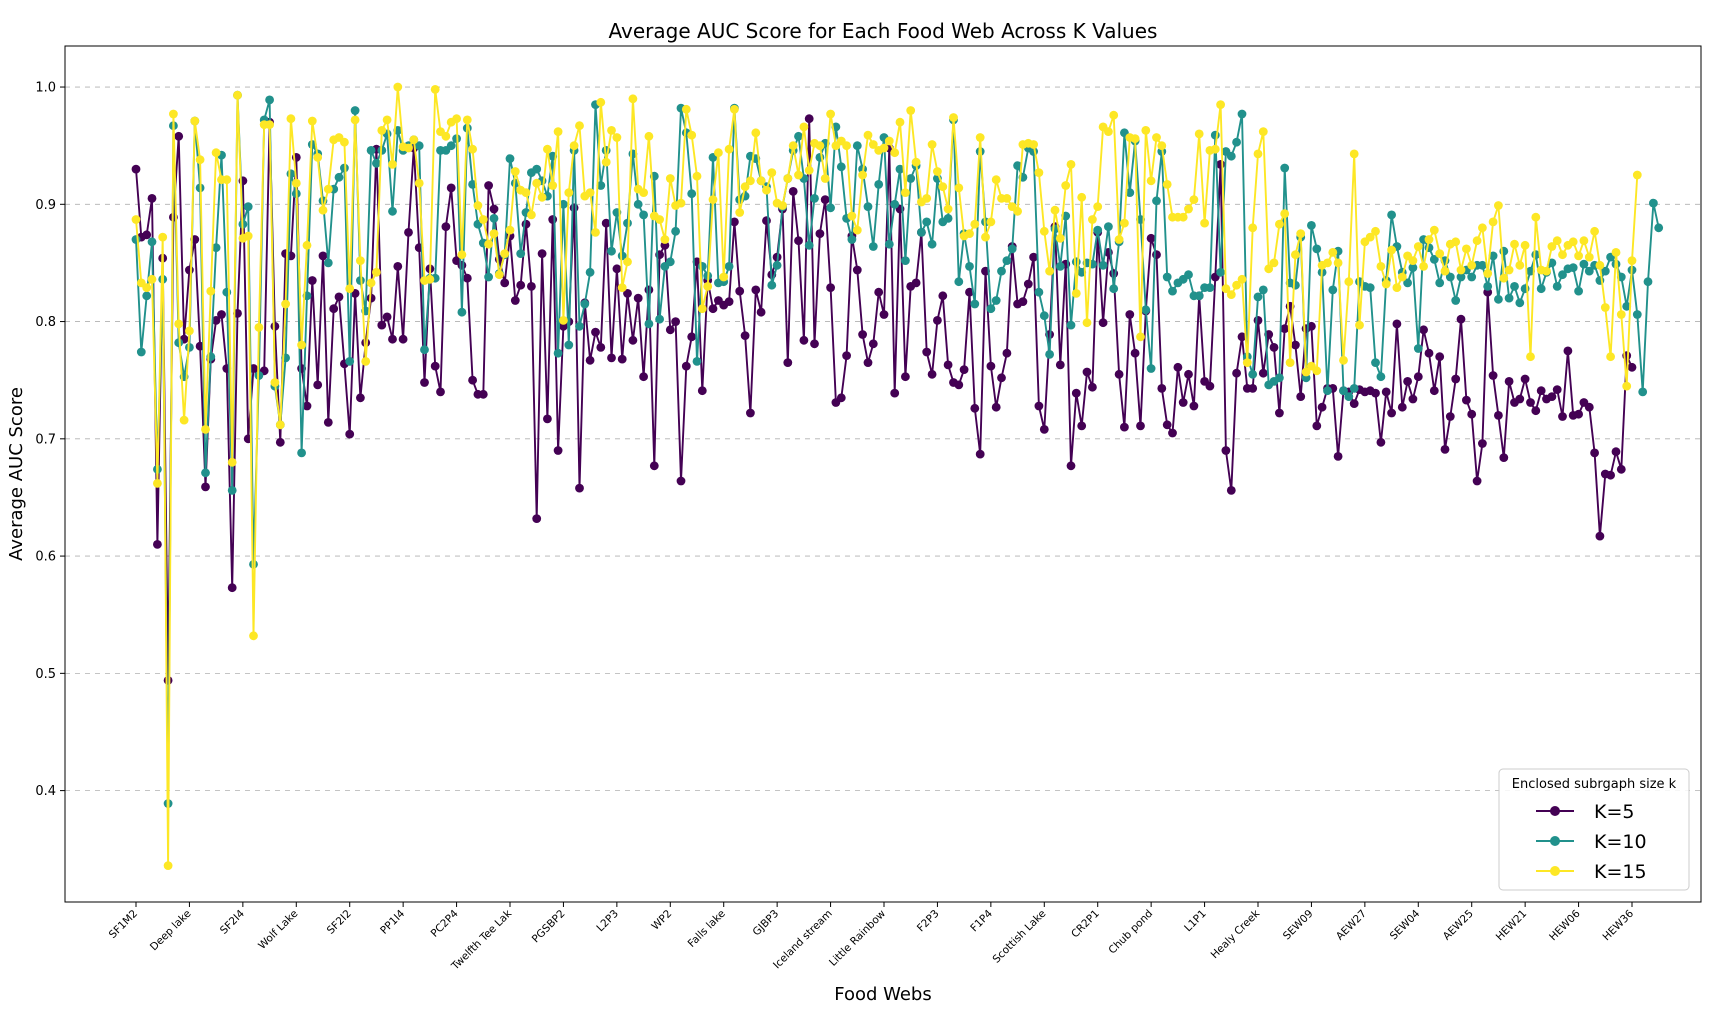 This screenshot has height=1034, width=1710. What do you see at coordinates (45, 674) in the screenshot?
I see `y-tick-label: 0.5` at bounding box center [45, 674].